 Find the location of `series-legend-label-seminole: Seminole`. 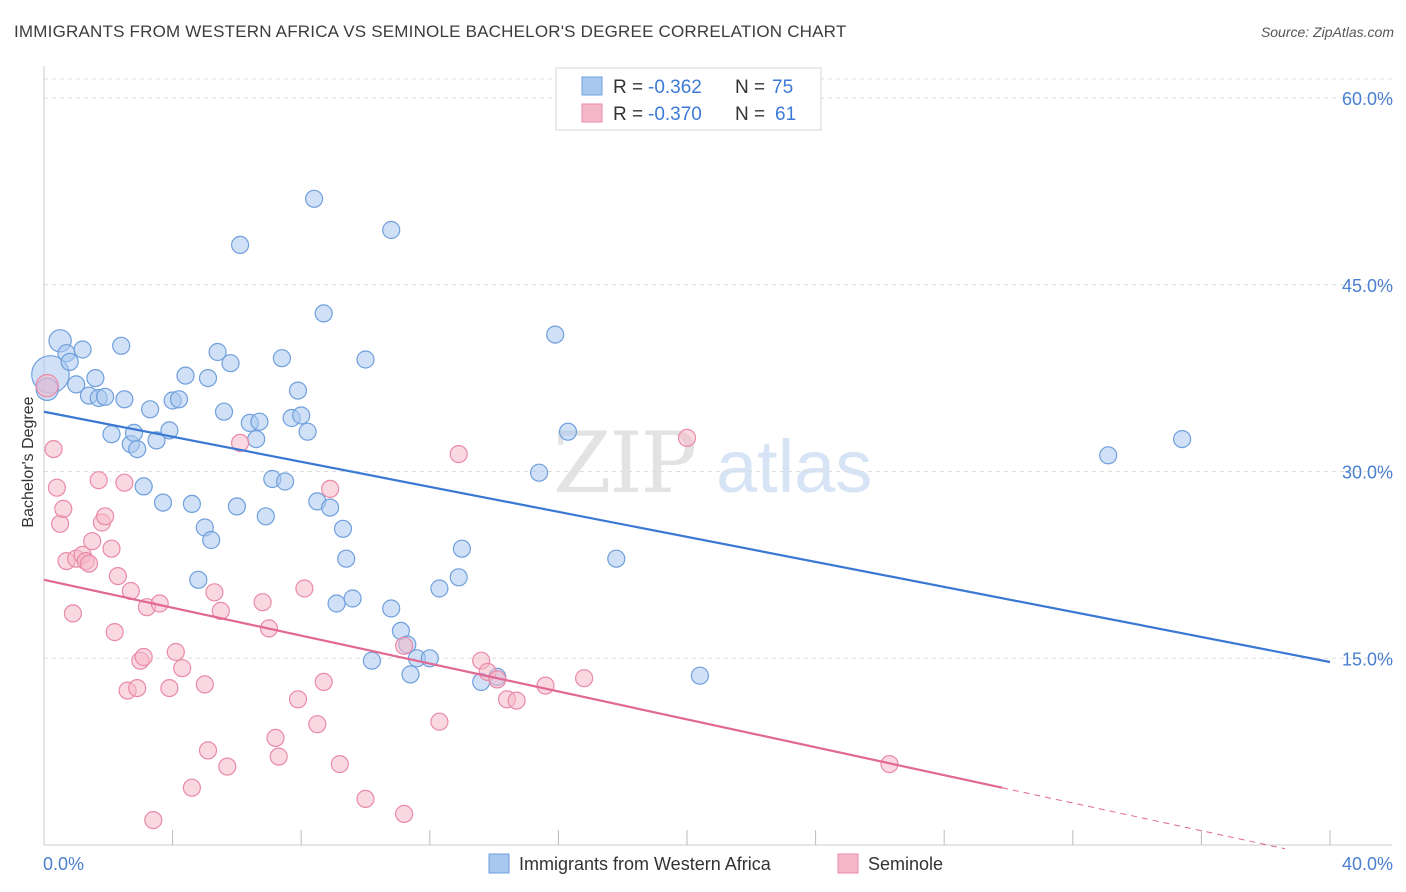

series-legend-label-seminole: Seminole is located at coordinates (905, 864).